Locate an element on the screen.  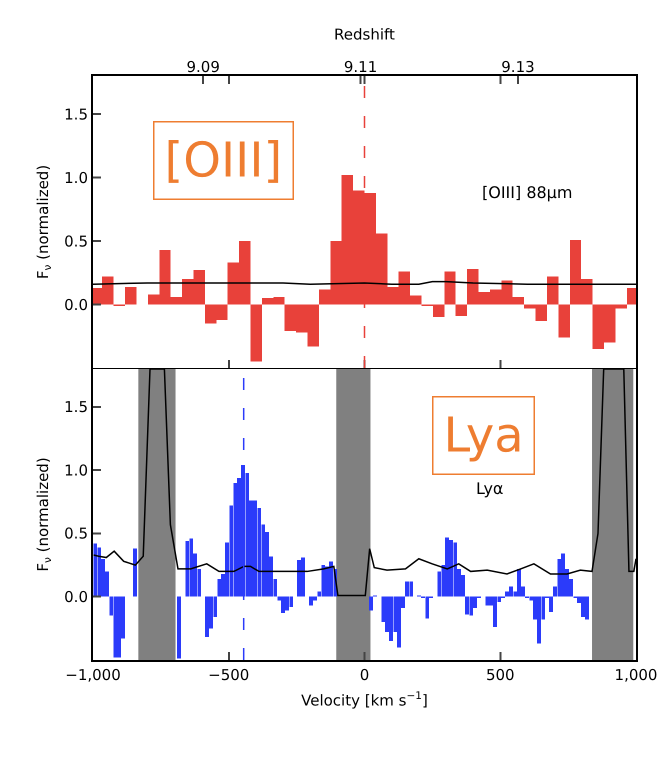
x2-tick-label: 9.13 is located at coordinates (518, 67).